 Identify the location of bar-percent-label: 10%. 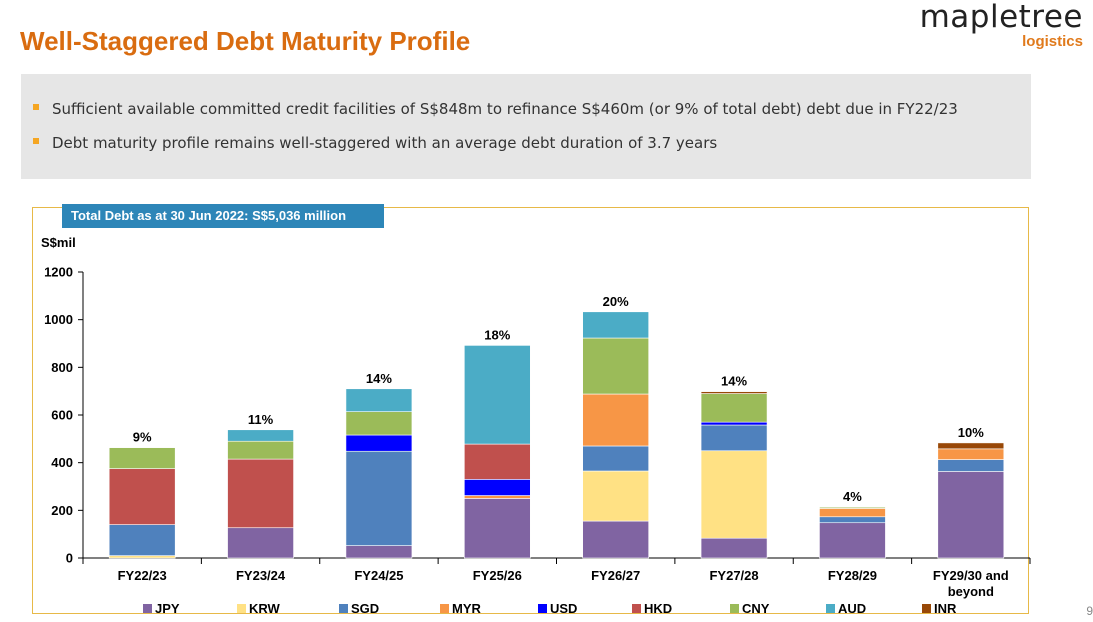
(971, 432).